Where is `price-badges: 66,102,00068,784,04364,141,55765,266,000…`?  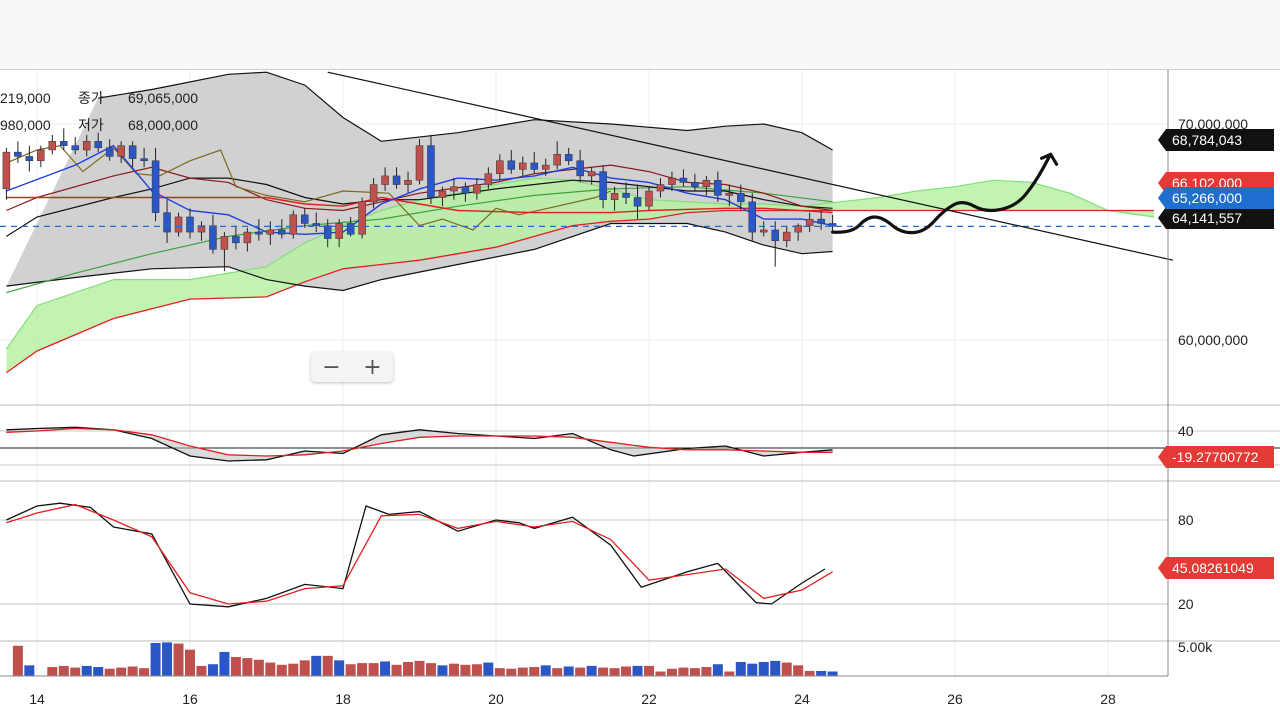 price-badges: 66,102,00068,784,04364,141,55765,266,000… is located at coordinates (1216, 354).